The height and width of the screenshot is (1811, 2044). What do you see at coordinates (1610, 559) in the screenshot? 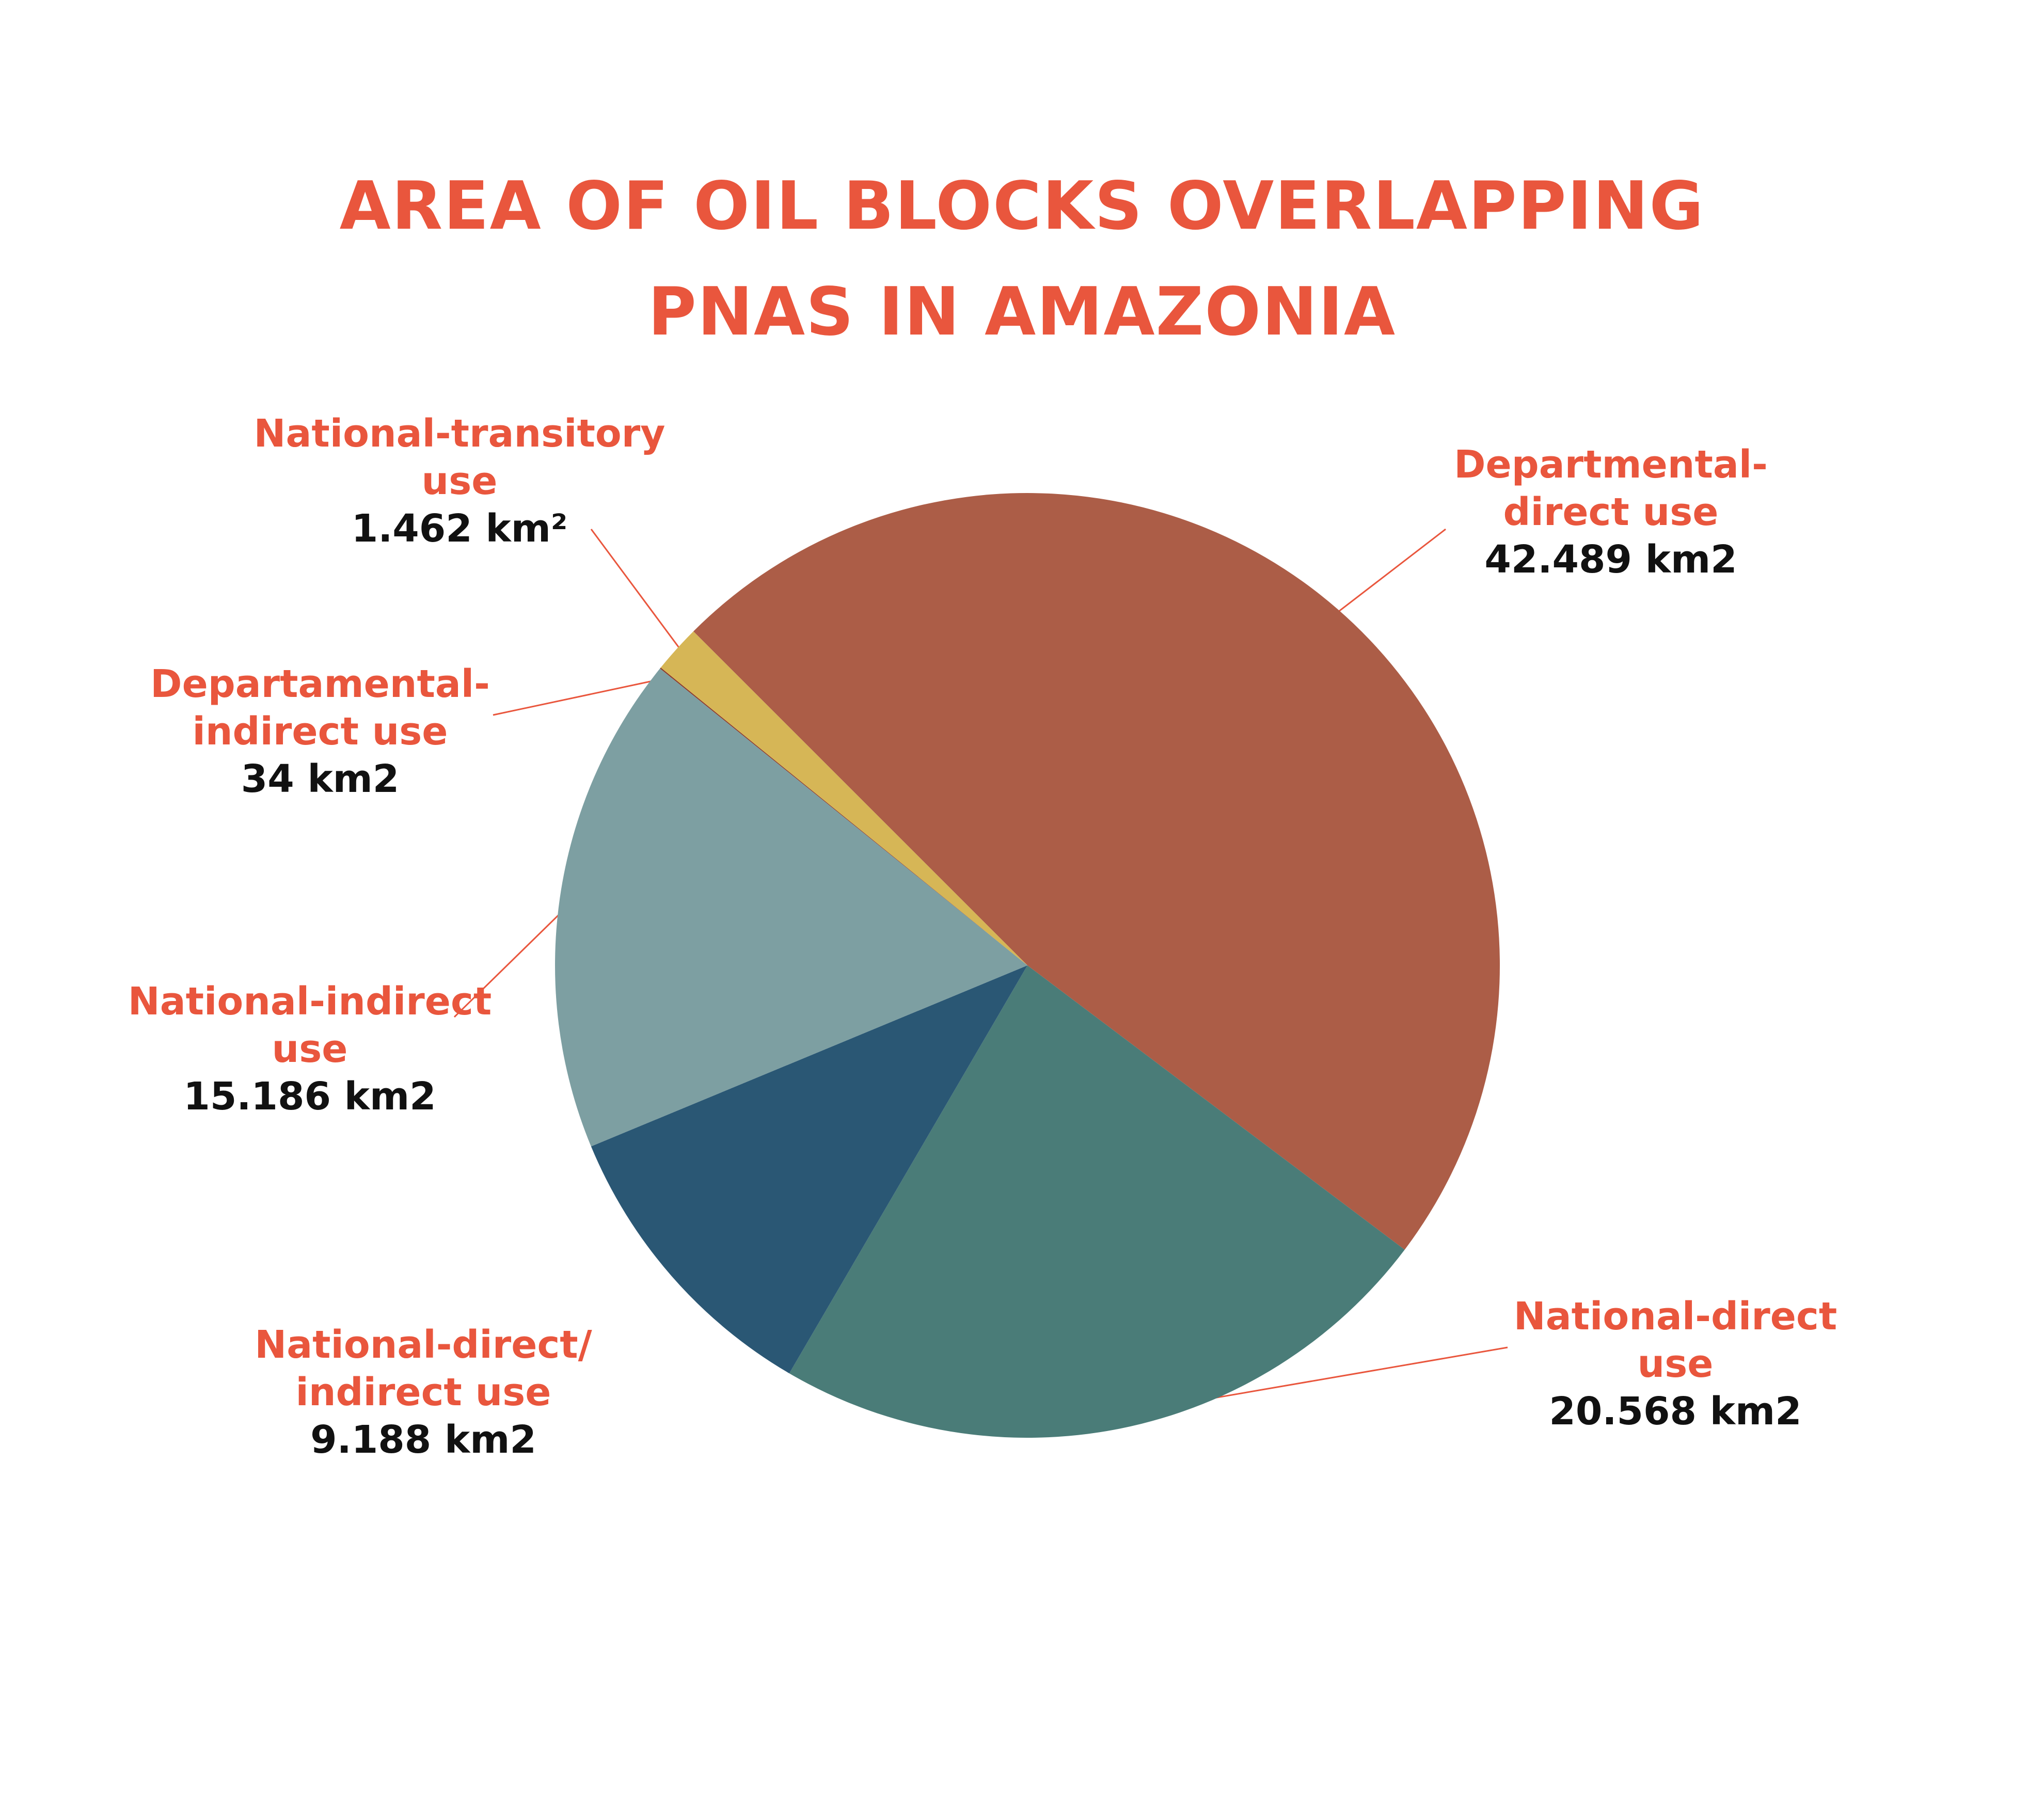
I see `slice-label-value: 42.489 km2` at bounding box center [1610, 559].